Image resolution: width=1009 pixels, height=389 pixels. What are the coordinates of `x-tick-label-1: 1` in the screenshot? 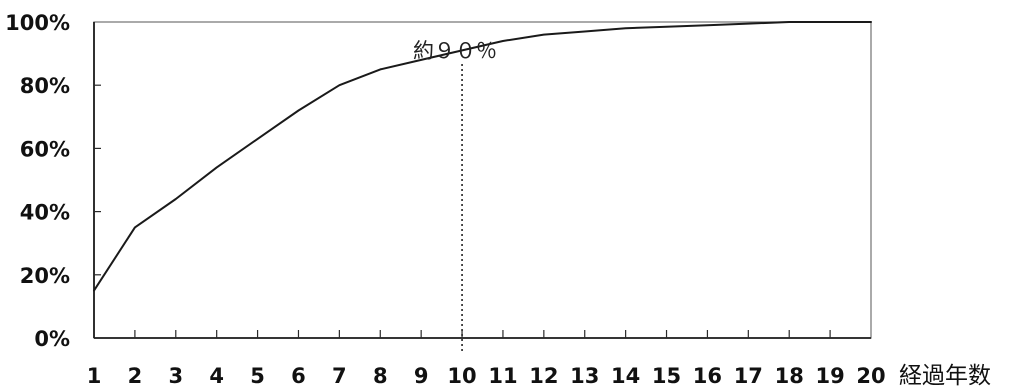 It's located at (94, 376).